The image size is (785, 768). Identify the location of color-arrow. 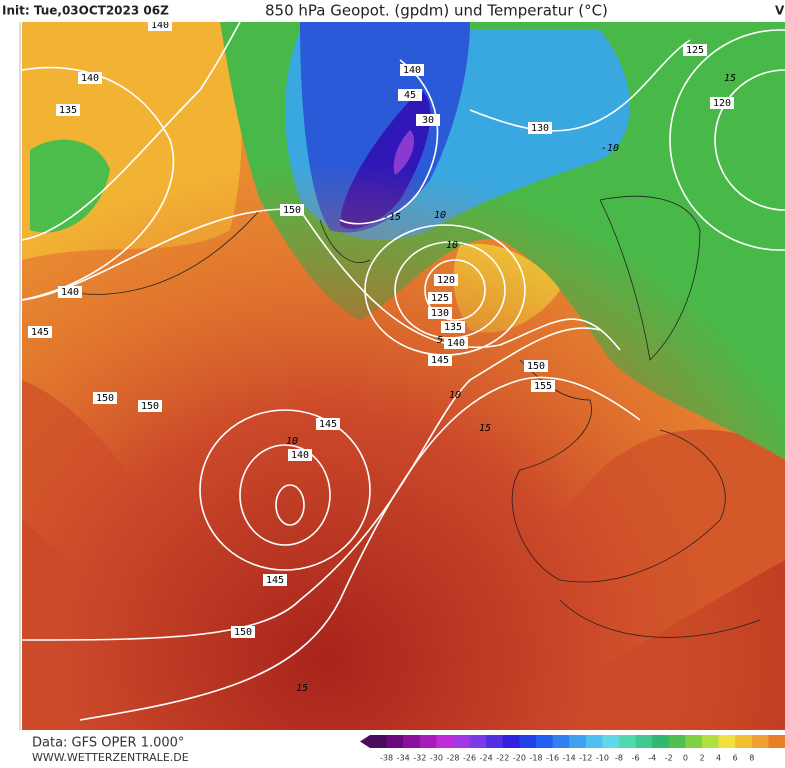
(365, 741).